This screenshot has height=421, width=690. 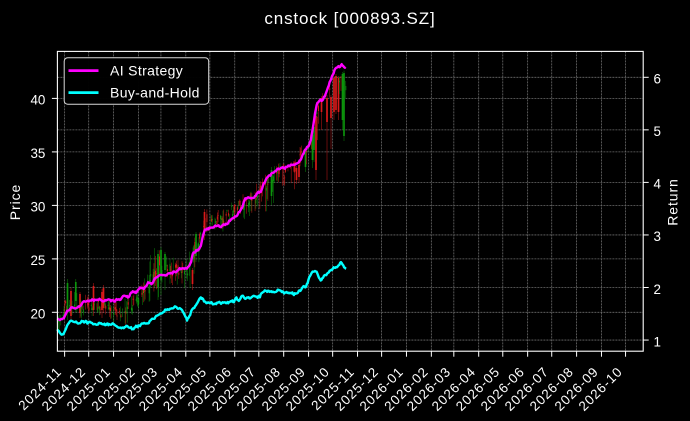 What do you see at coordinates (155, 92) in the screenshot?
I see `svg-text: Buy-and-Hold` at bounding box center [155, 92].